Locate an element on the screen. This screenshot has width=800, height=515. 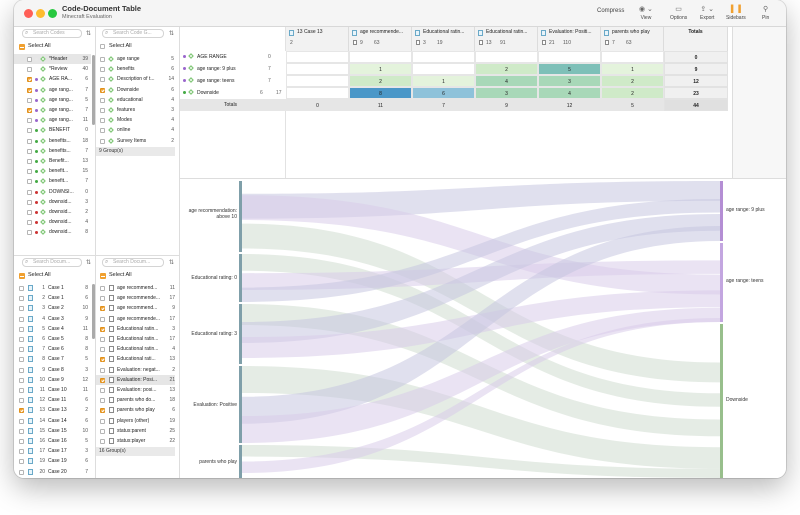
codes-list-item: age rang... 5 is located at coordinates (52, 100).